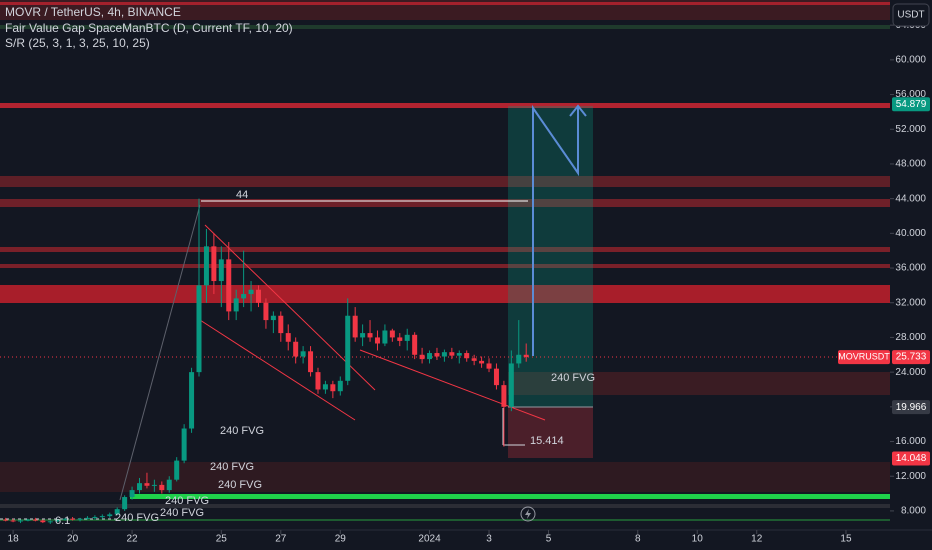 The image size is (932, 550). What do you see at coordinates (77, 43) in the screenshot?
I see `indicator-label: S/R (25, 3, 1, 3, 25, 10, 25)` at bounding box center [77, 43].